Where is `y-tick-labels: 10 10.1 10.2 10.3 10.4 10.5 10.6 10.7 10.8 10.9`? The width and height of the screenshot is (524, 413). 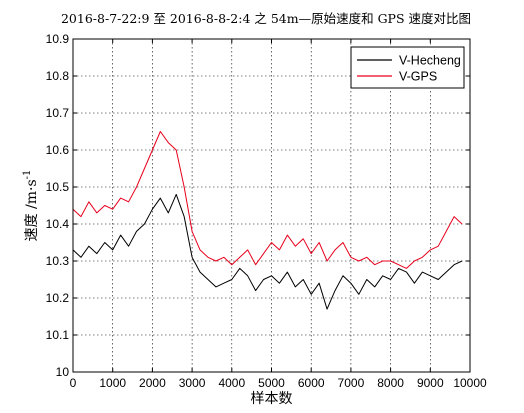
y-tick-labels: 10 10.1 10.2 10.3 10.4 10.5 10.6 10.7 10.8 10.9 is located at coordinates (58, 205).